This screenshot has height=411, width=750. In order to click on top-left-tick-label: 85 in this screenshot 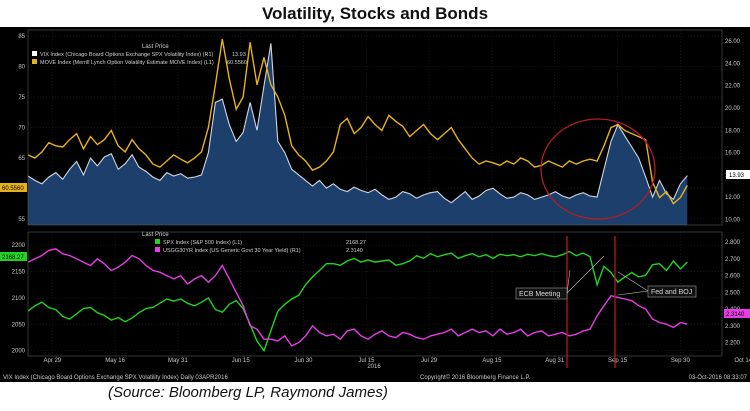, I will do `click(21, 37)`.